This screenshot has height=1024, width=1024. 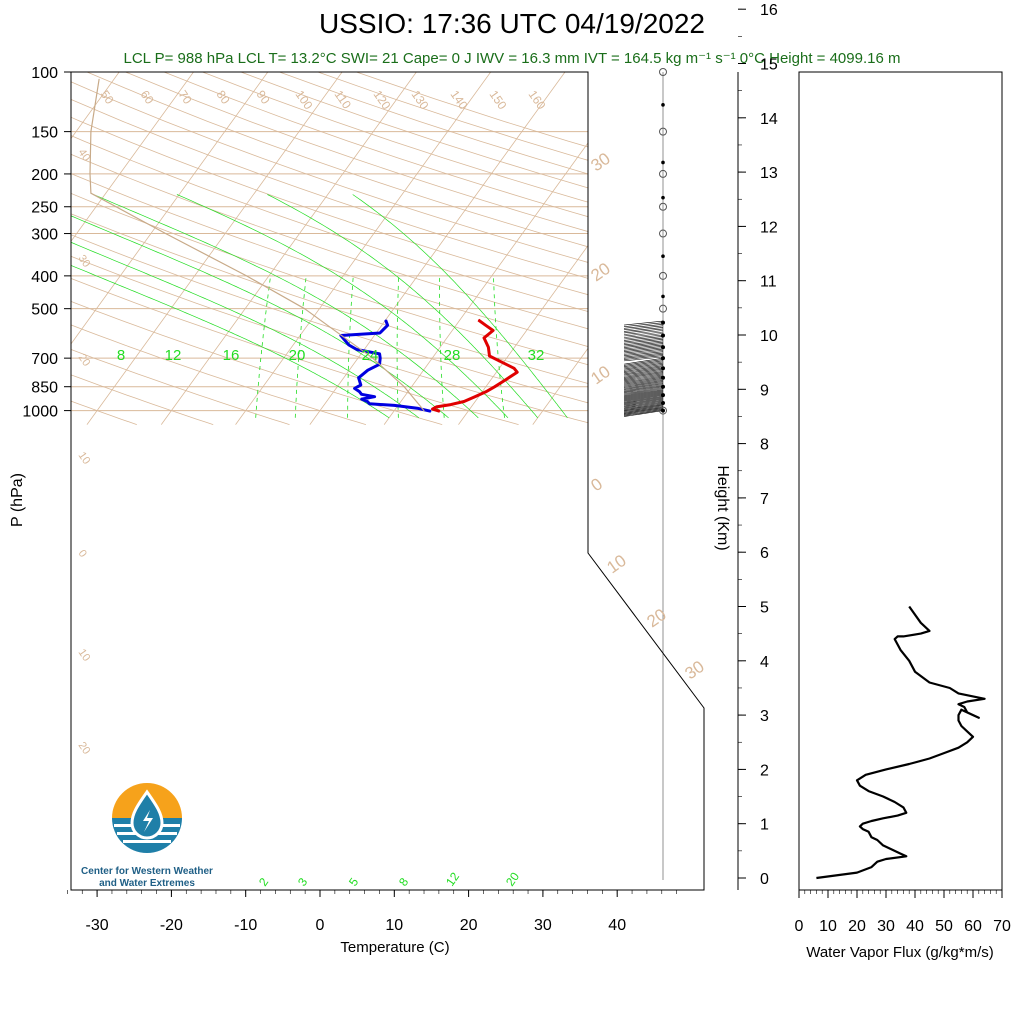 I want to click on dry-adiabat-label: 70, so click(x=185, y=97).